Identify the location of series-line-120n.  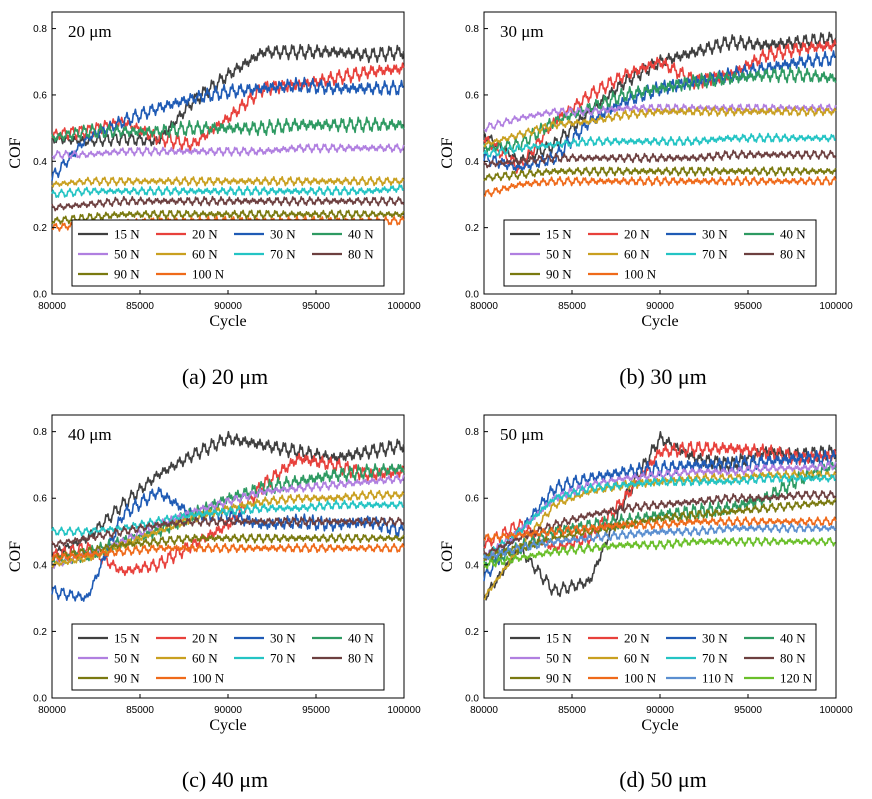
(659, 553).